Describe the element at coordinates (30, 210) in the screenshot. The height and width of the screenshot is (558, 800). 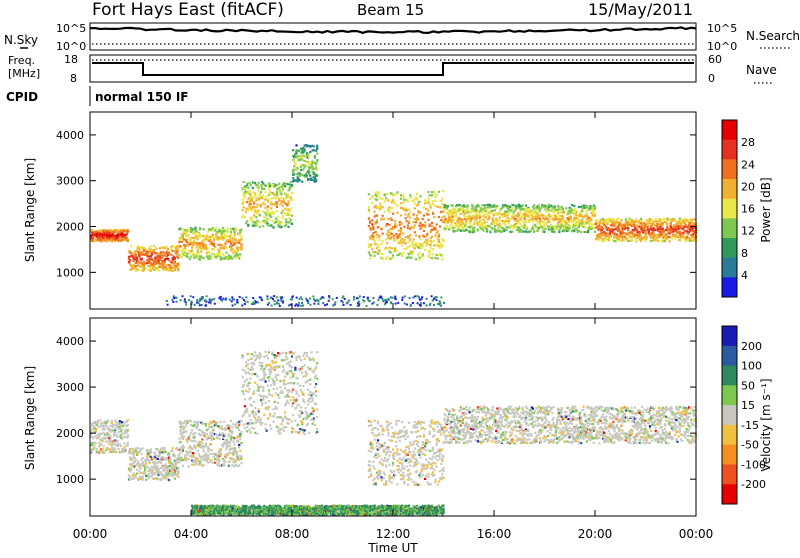
I see `power-ylabel: Slant Range [km]` at that location.